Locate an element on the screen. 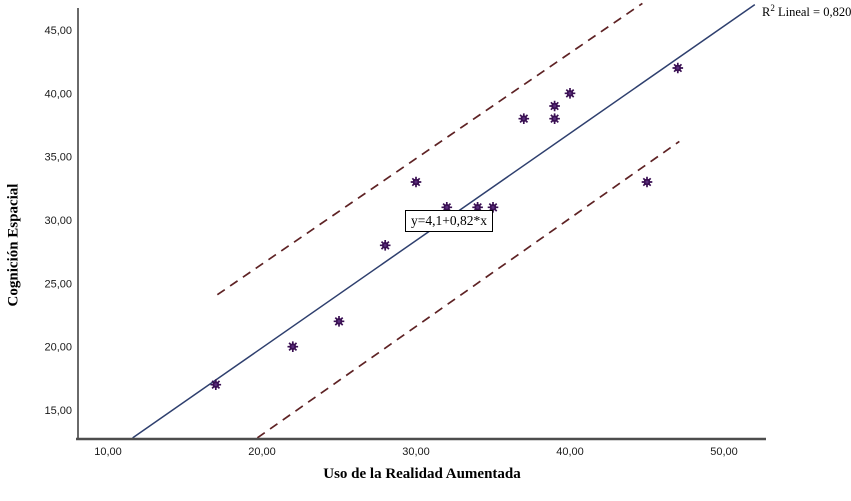 The image size is (851, 501). y-tick-label: 30,00 is located at coordinates (58, 221).